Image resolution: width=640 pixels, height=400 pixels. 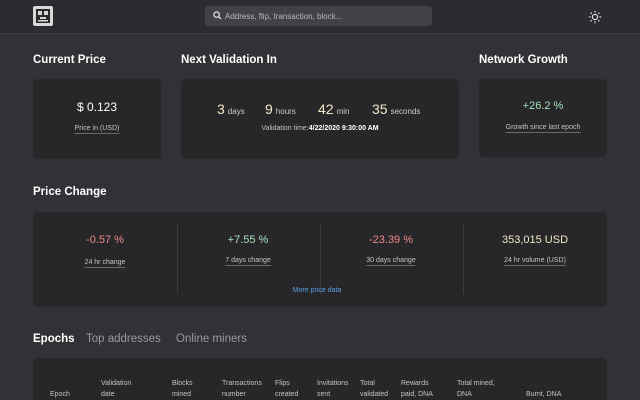 I want to click on search-icon, so click(x=217, y=15).